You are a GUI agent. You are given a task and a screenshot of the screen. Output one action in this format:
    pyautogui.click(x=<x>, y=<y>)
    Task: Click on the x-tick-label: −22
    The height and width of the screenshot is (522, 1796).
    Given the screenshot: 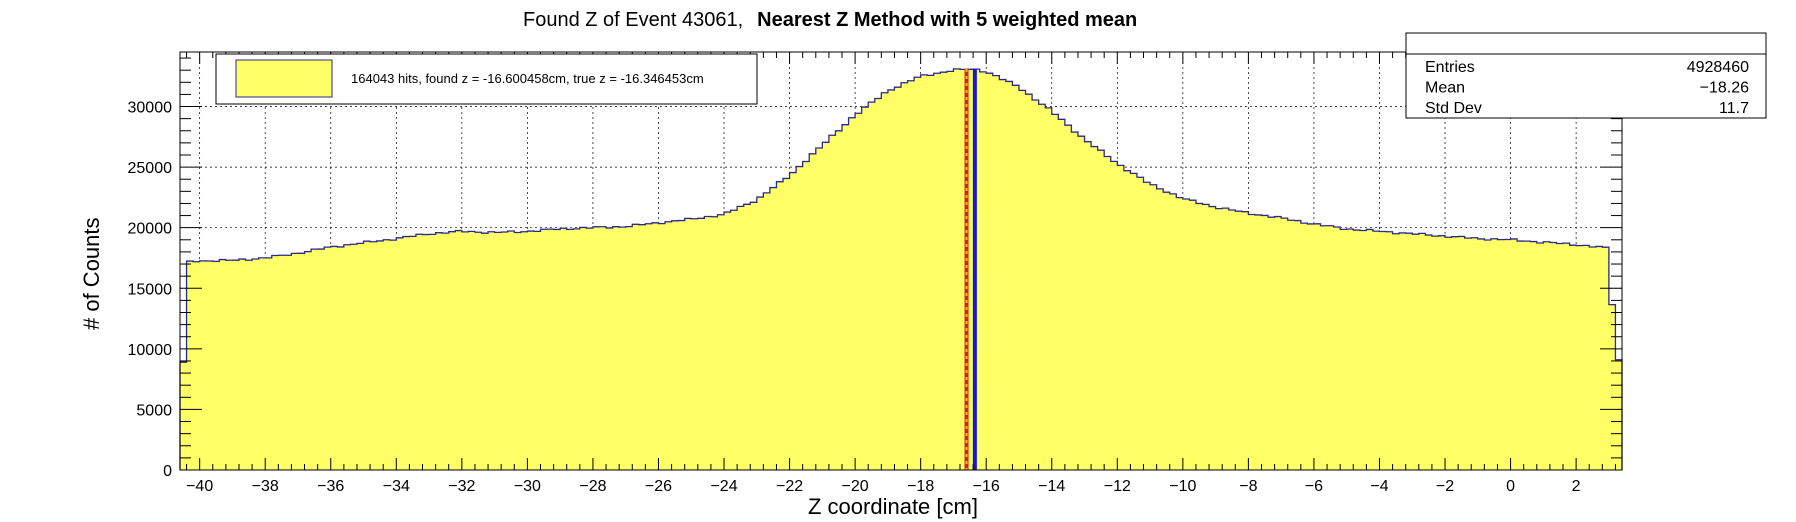 What is the action you would take?
    pyautogui.click(x=789, y=486)
    